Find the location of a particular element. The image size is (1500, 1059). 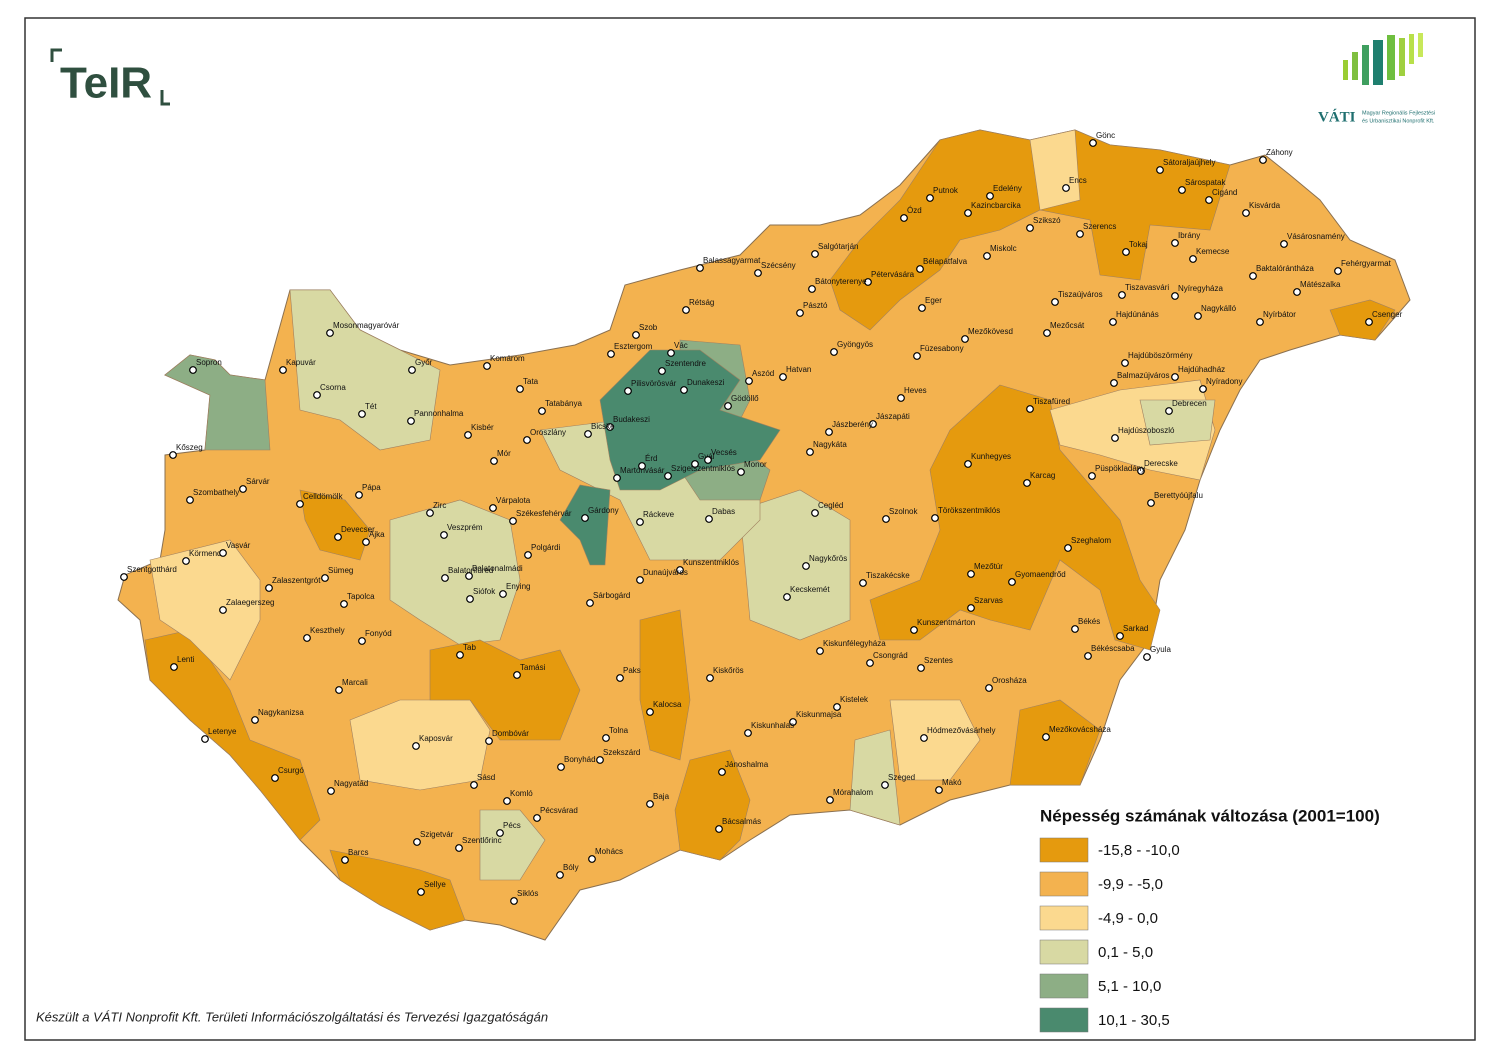

city-label: Sümeg is located at coordinates (340, 570).